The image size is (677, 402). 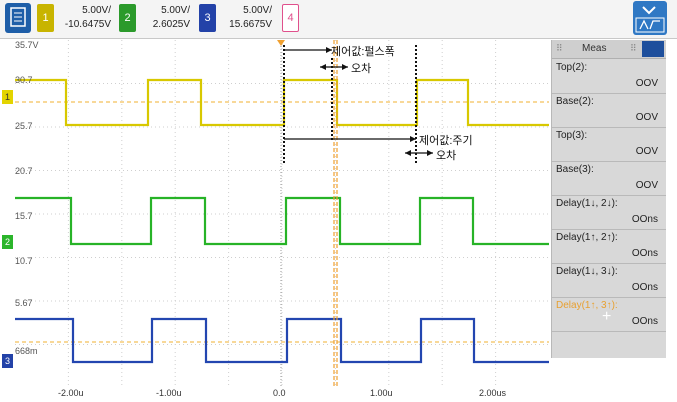 What do you see at coordinates (279, 393) in the screenshot?
I see `x-tick-2: 0.0` at bounding box center [279, 393].